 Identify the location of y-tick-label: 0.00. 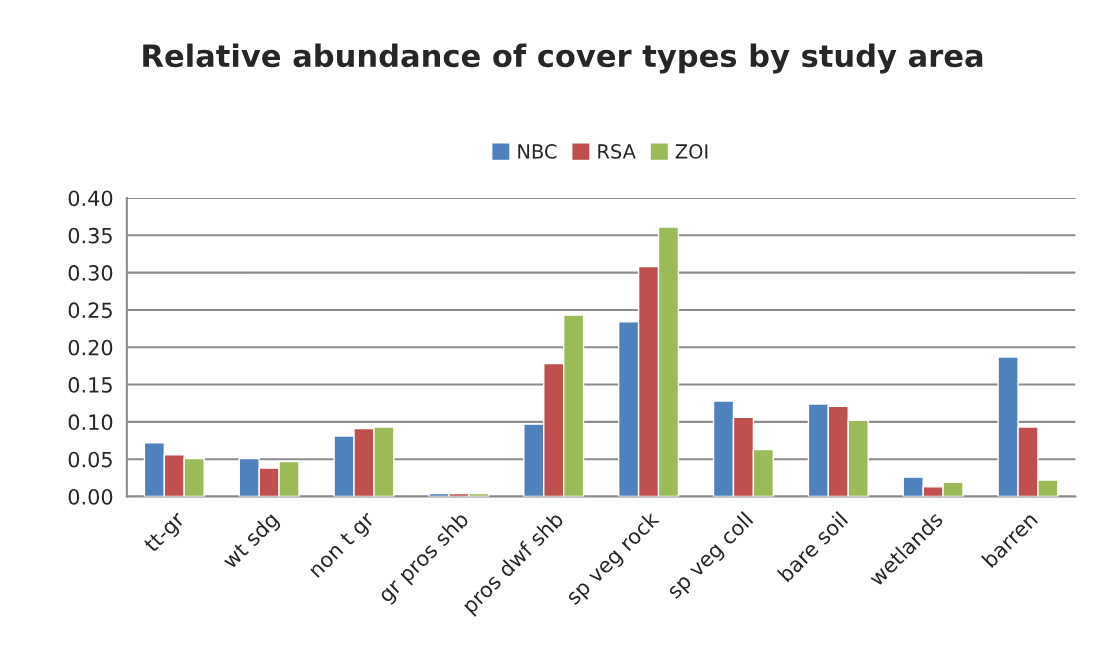
(90, 496).